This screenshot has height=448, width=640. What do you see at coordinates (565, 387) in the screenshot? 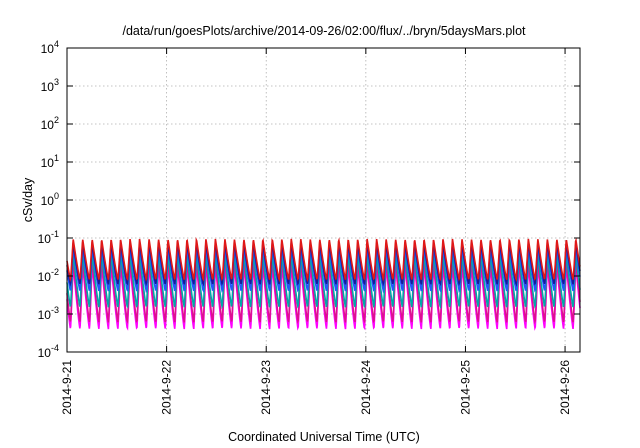
I see `x-tick-label: 2014-9-26` at bounding box center [565, 387].